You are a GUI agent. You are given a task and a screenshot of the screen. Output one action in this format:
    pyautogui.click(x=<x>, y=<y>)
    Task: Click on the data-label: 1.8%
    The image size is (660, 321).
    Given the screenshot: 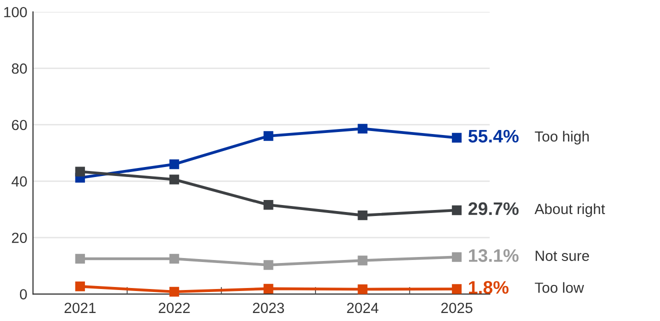 What is the action you would take?
    pyautogui.click(x=489, y=287)
    